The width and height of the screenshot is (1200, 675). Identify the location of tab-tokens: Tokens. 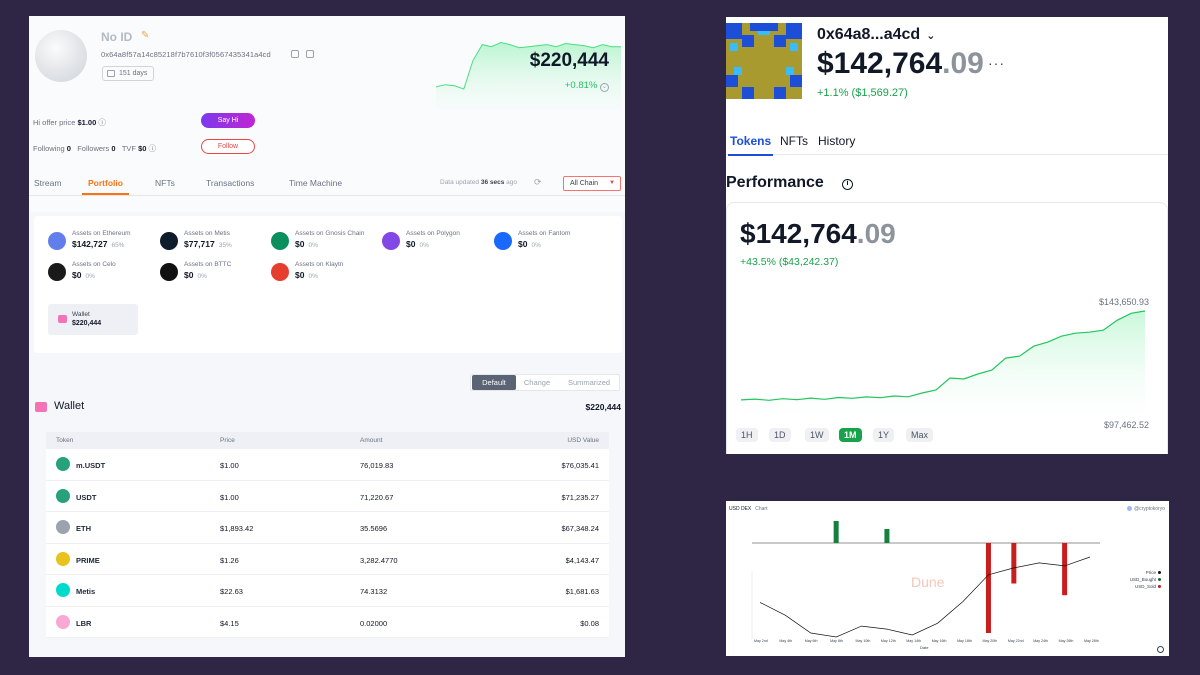
(750, 145).